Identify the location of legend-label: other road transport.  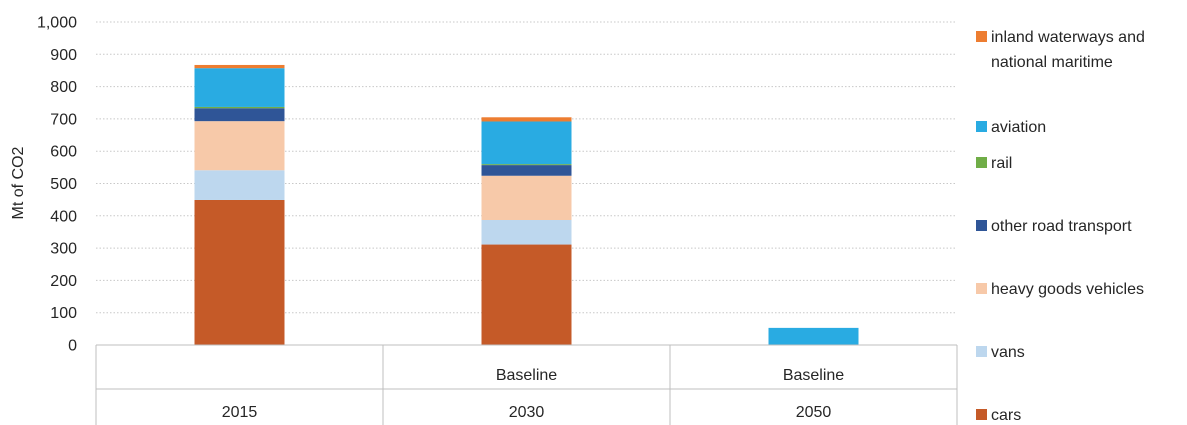
(1061, 226).